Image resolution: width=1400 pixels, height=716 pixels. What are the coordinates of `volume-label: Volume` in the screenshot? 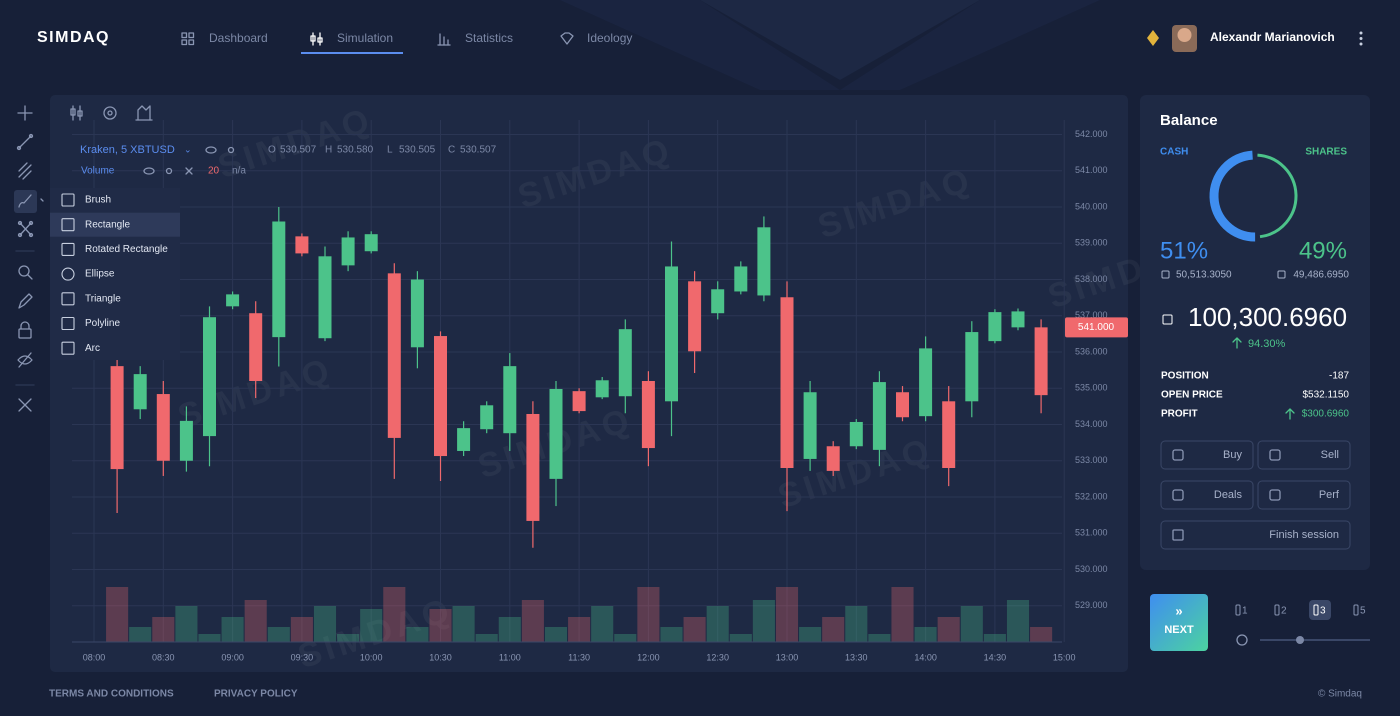 It's located at (98, 171).